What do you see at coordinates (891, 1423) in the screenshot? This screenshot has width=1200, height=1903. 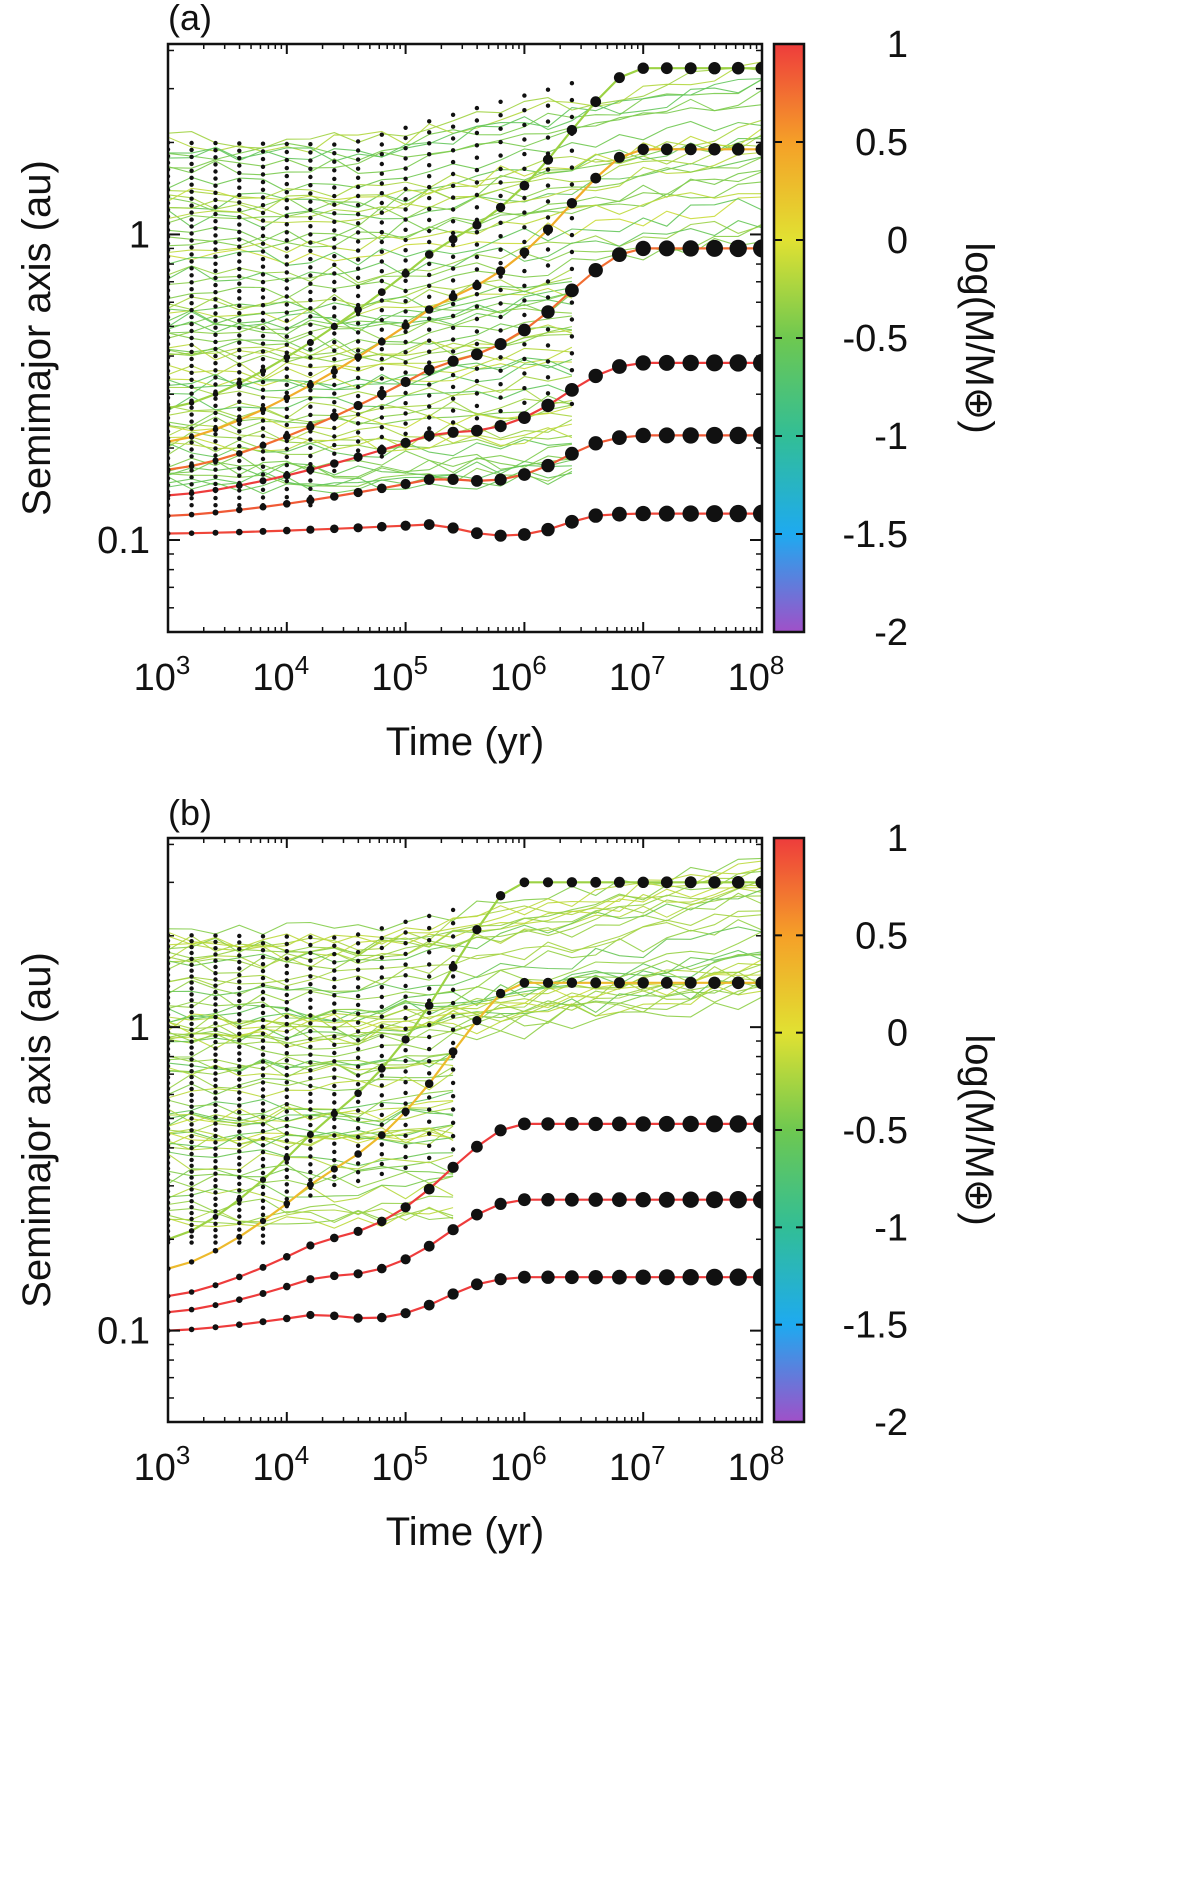 I see `colorbar-tick-label: -2` at bounding box center [891, 1423].